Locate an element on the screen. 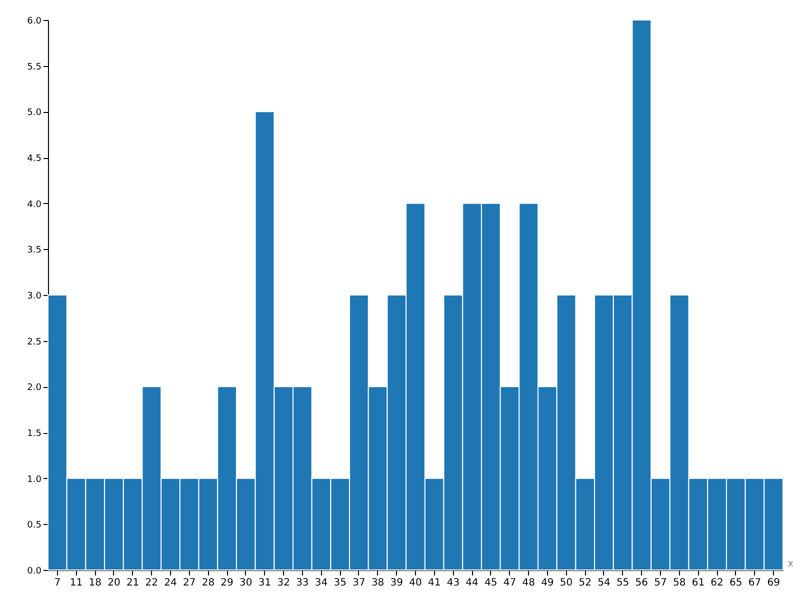  x-tick-label: 65 is located at coordinates (736, 583).